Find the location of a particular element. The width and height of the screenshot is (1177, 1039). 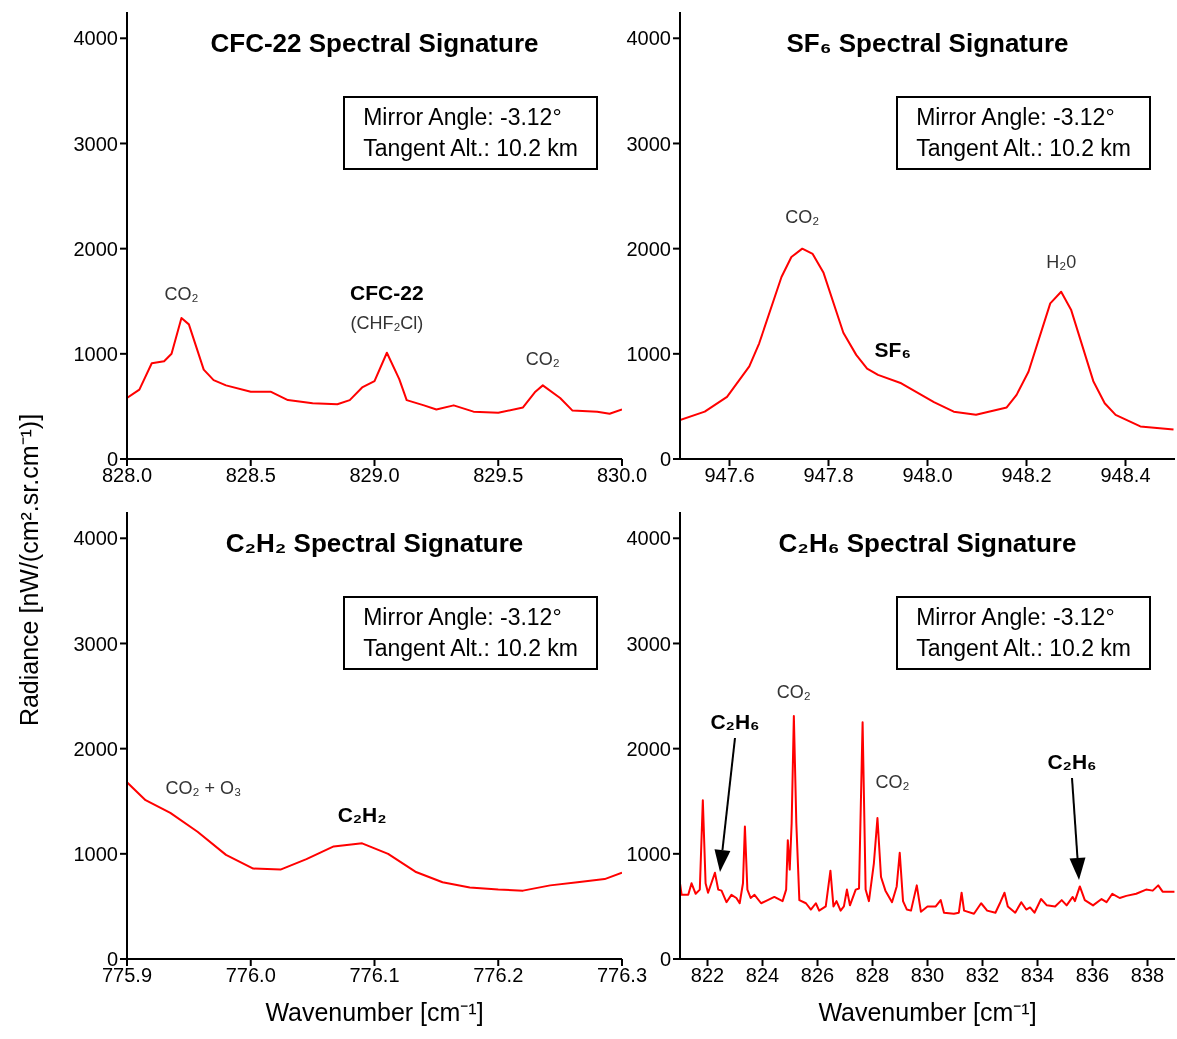

x-tick-label: 838 is located at coordinates (1147, 975).